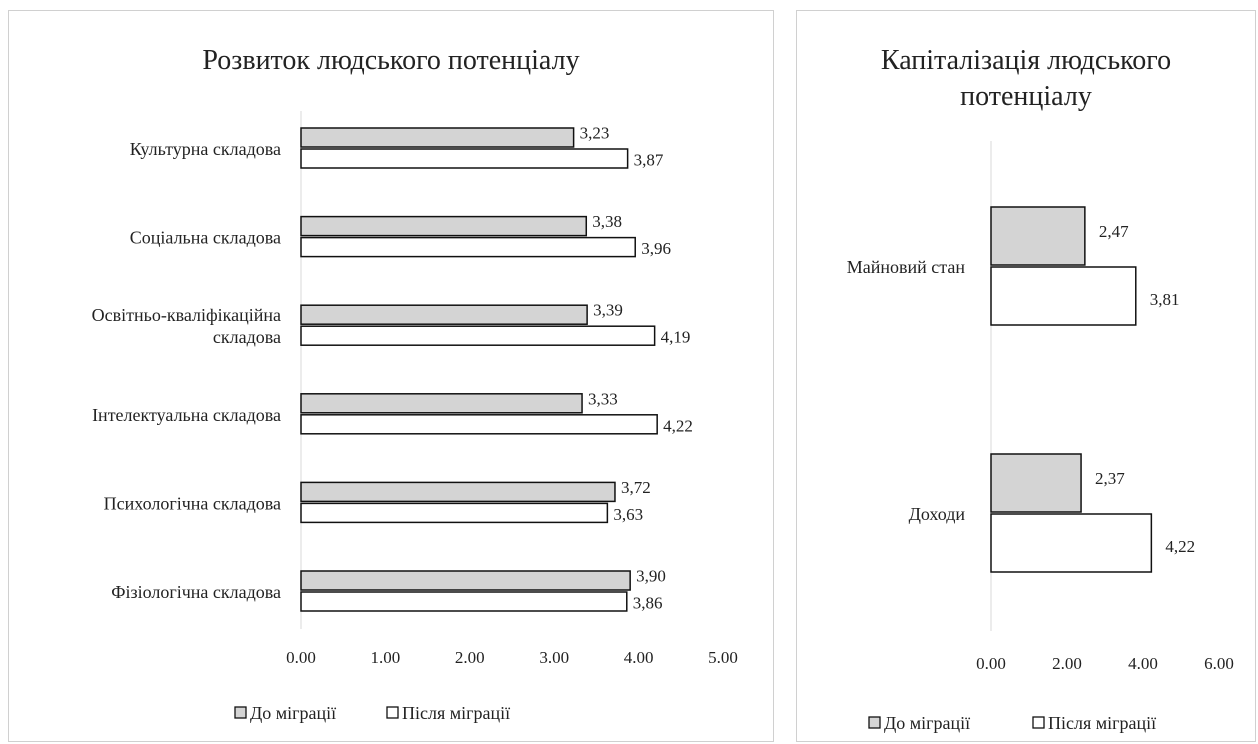 The width and height of the screenshot is (1258, 744). Describe the element at coordinates (649, 160) in the screenshot. I see `data-label: 3,87` at that location.